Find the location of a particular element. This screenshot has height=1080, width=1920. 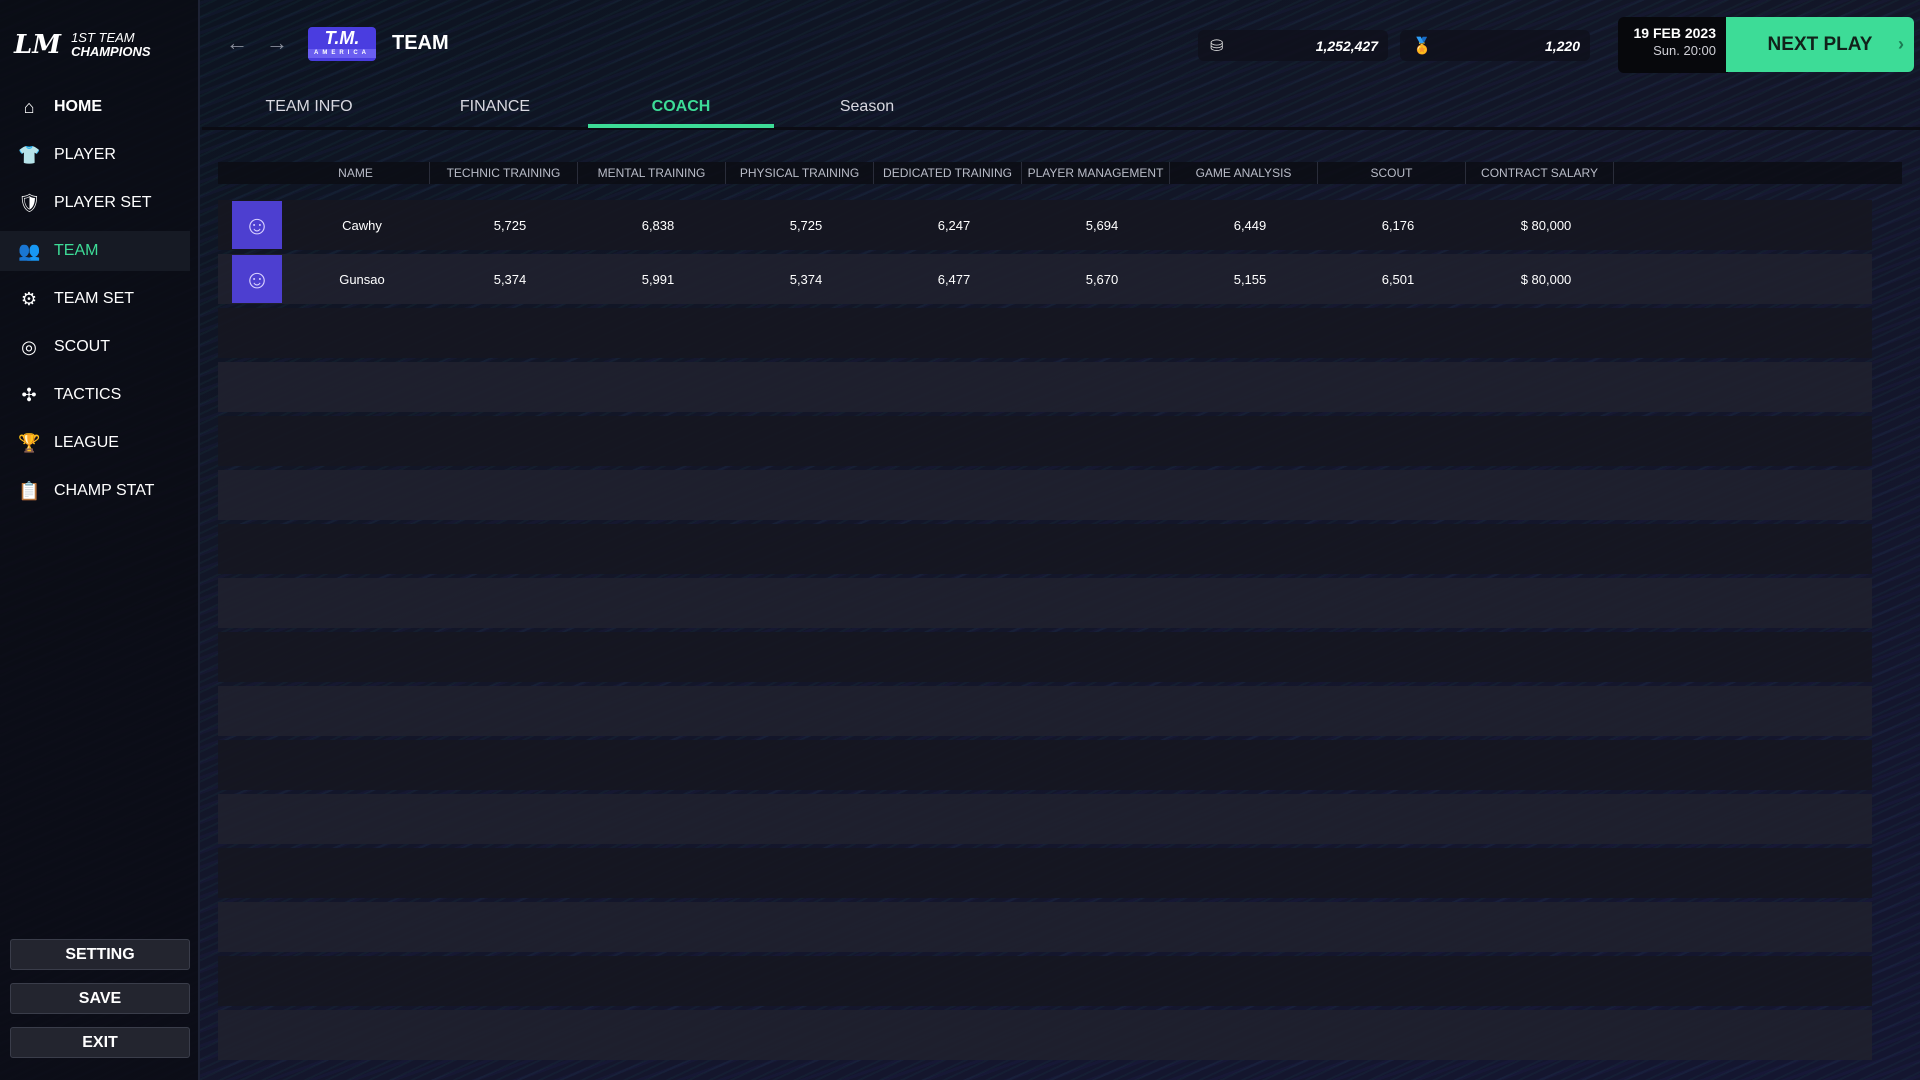

team-icon: 👥 is located at coordinates (29, 250).